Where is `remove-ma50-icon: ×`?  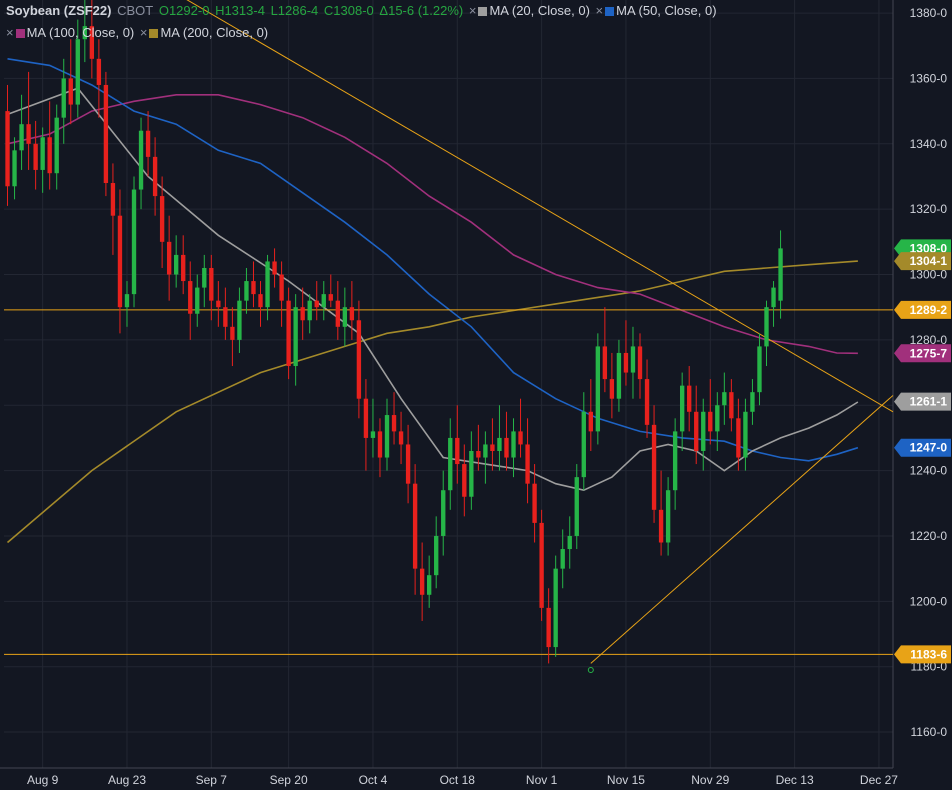
remove-ma50-icon: × is located at coordinates (599, 10).